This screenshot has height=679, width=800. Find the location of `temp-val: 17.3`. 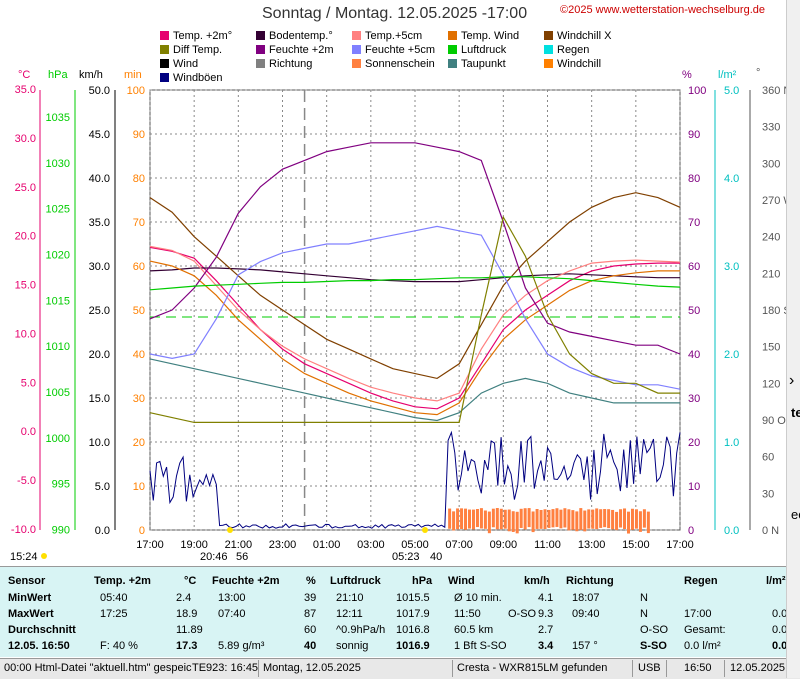

temp-val: 17.3 is located at coordinates (186, 646).